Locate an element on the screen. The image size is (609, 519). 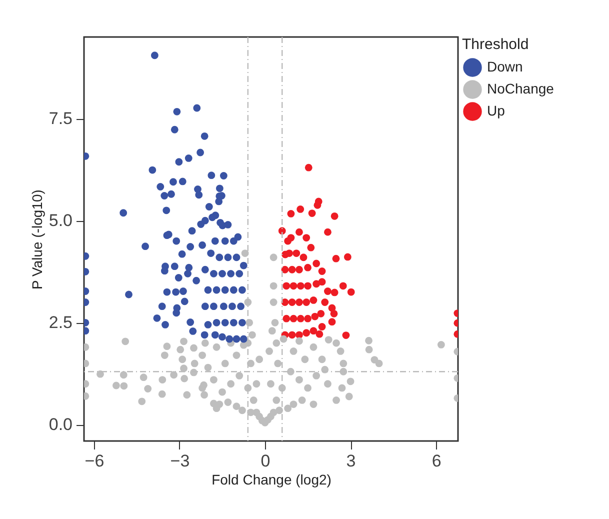
x-tick-label: 6 is located at coordinates (437, 461).